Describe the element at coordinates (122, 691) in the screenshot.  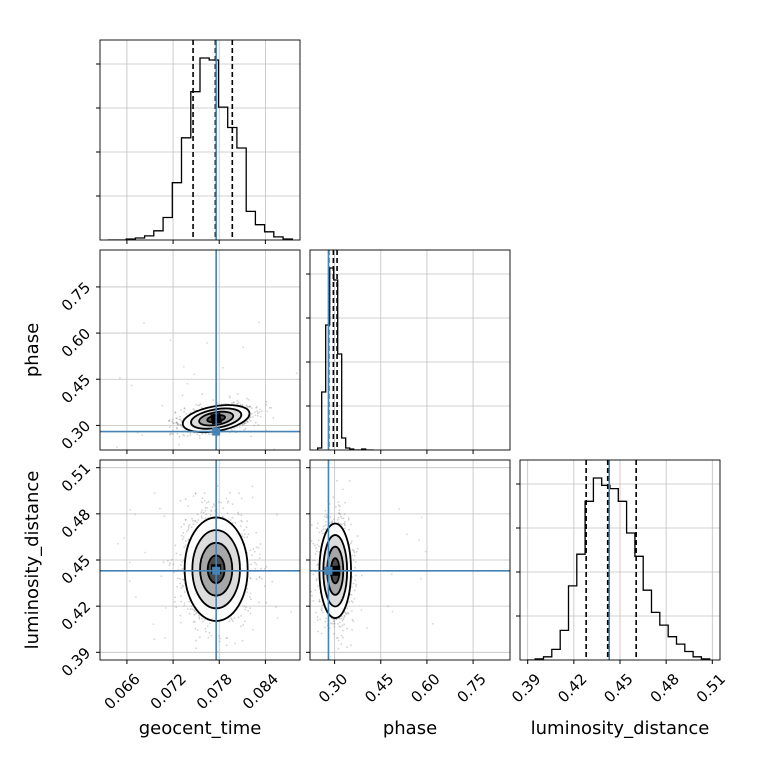
I see `x-tick-label: 0.066` at that location.